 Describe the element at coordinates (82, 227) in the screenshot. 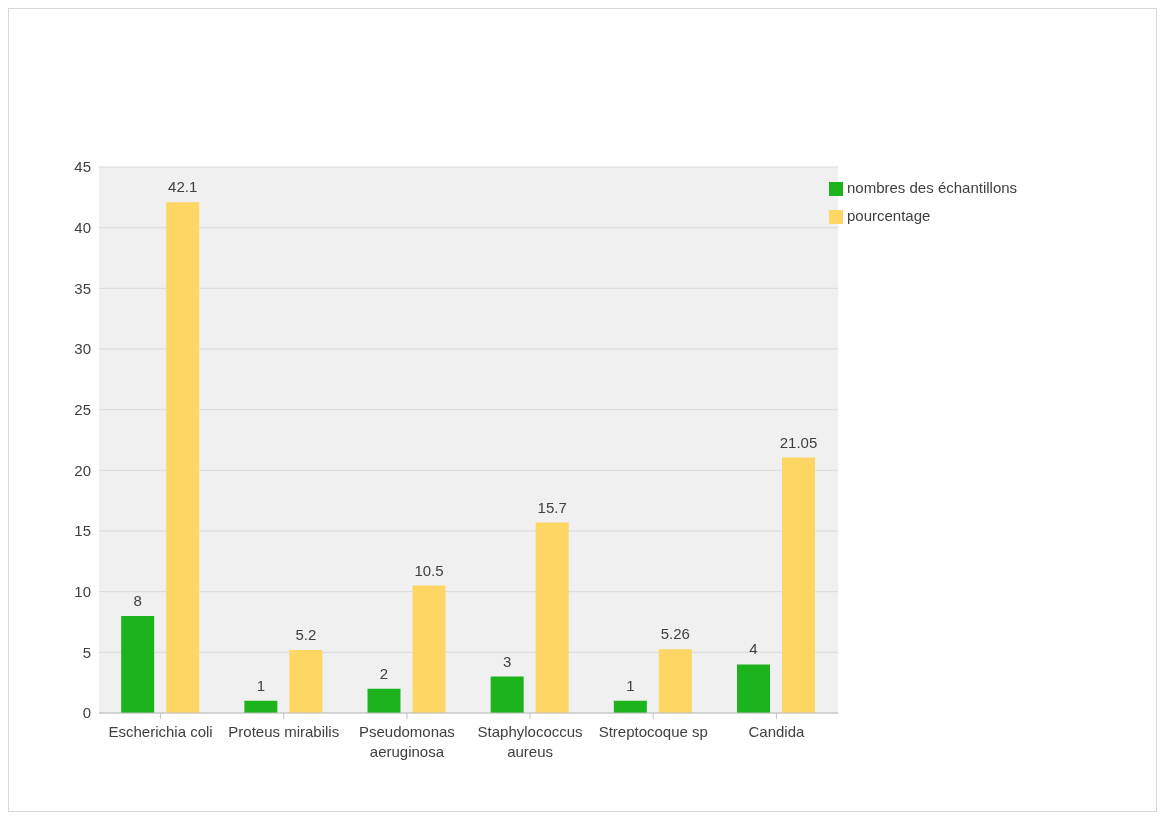

I see `y-tick-label: 40` at that location.